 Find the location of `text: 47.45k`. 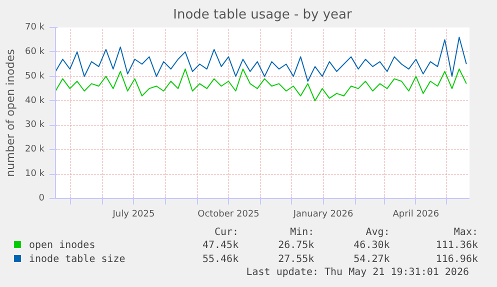

text: 47.45k is located at coordinates (220, 246).